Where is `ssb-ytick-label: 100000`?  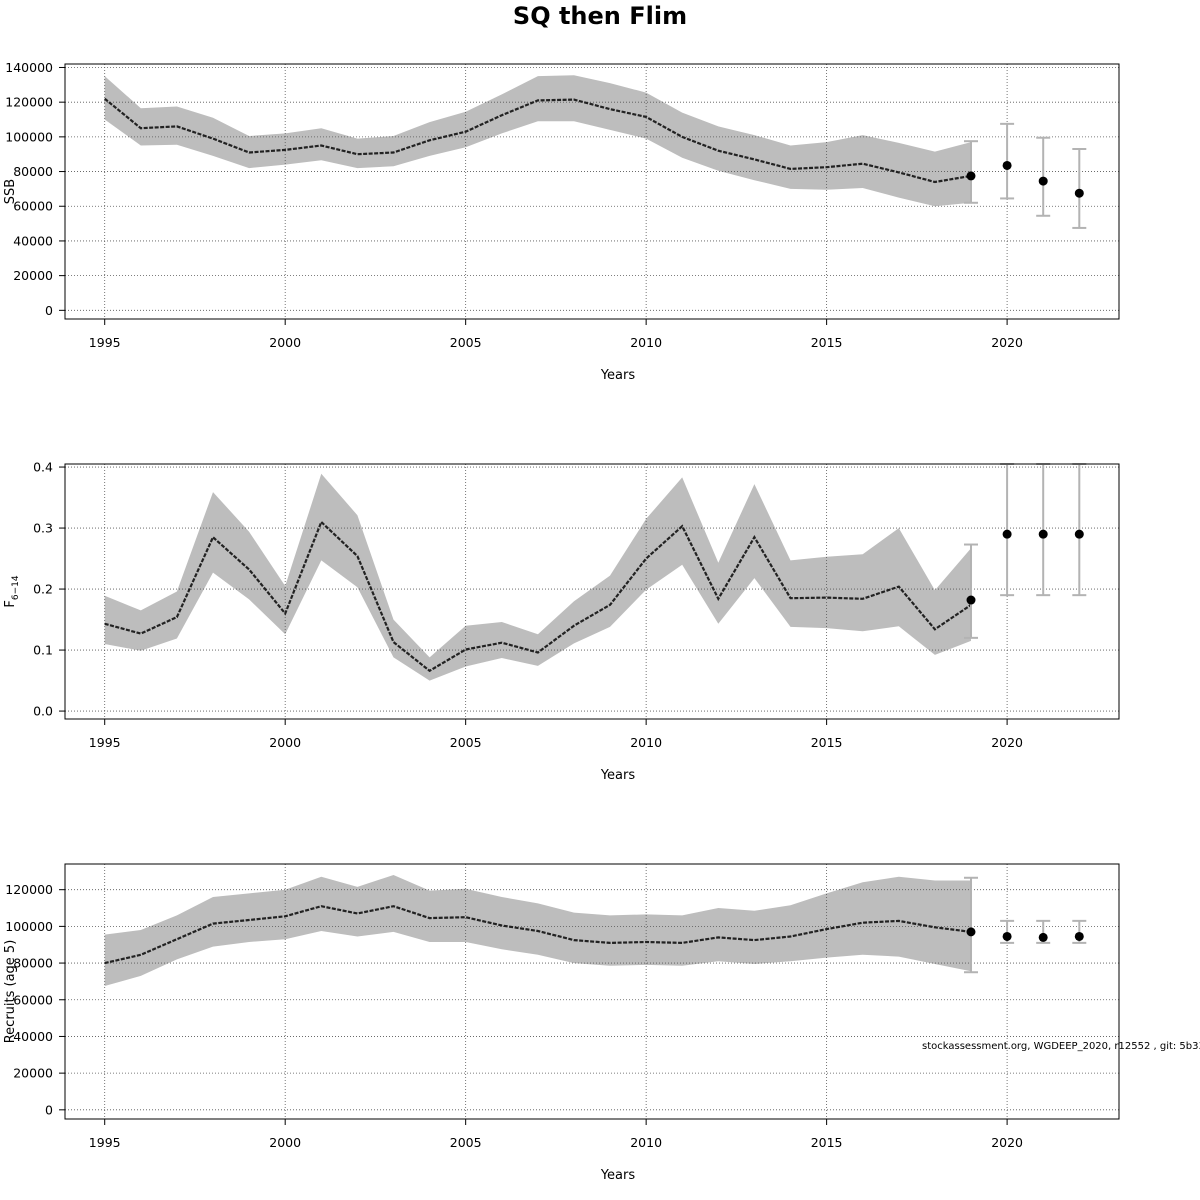
ssb-ytick-label: 100000 is located at coordinates (29, 136).